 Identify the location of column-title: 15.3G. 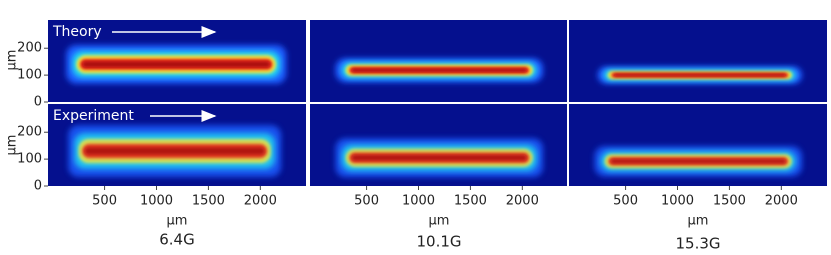
(697, 243).